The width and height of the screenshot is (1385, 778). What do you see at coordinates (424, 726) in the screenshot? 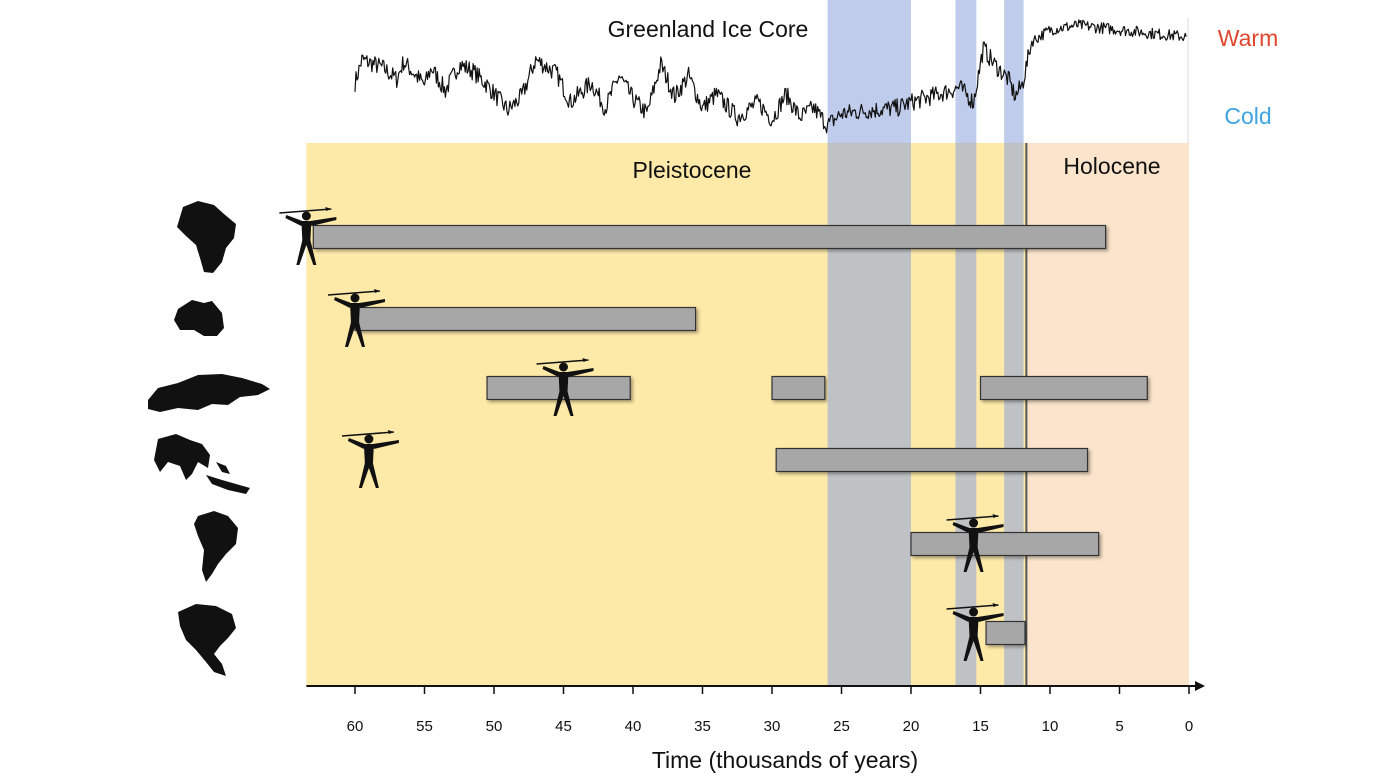
I see `x-tick-label-55: 55` at bounding box center [424, 726].